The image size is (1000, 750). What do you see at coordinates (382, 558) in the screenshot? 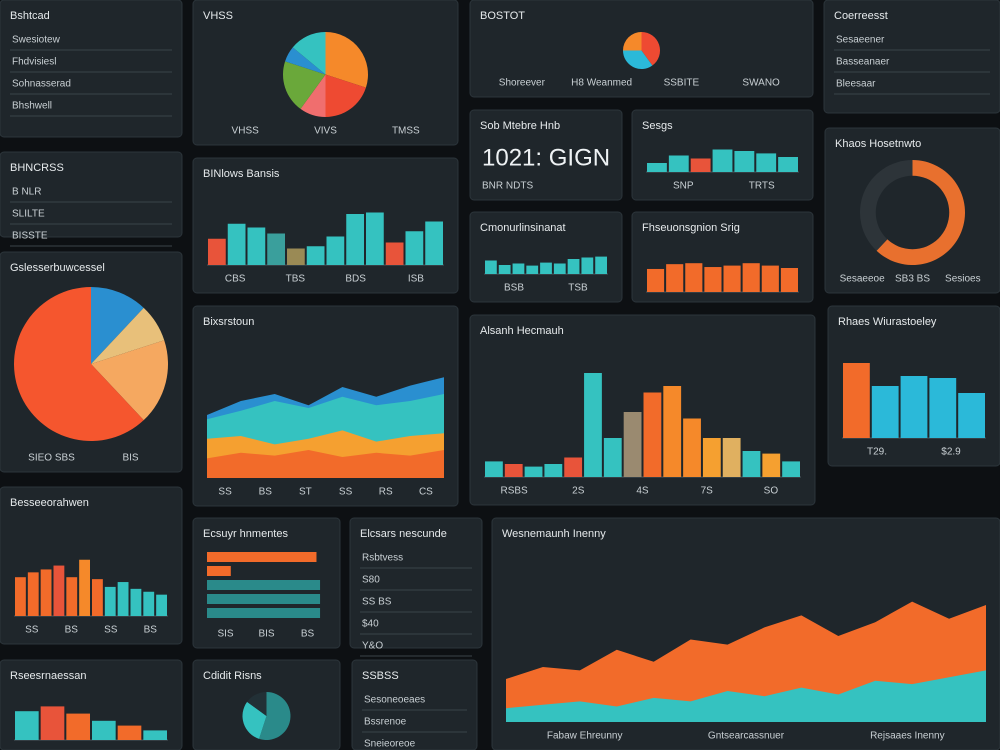
I see `label: Rsbtvess` at bounding box center [382, 558].